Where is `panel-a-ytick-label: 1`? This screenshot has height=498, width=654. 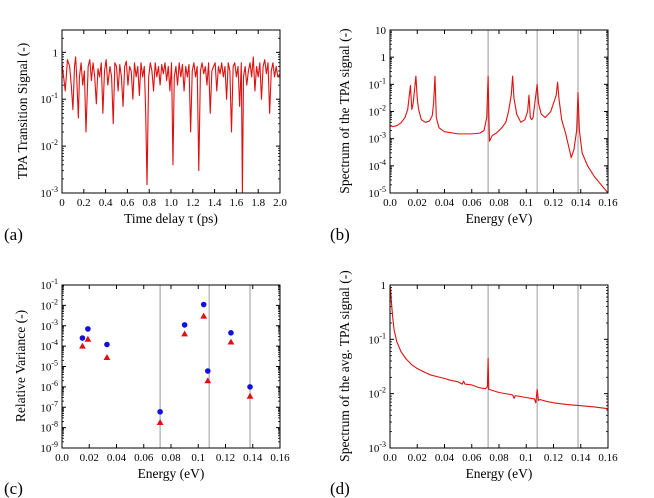
panel-a-ytick-label: 1 is located at coordinates (56, 53).